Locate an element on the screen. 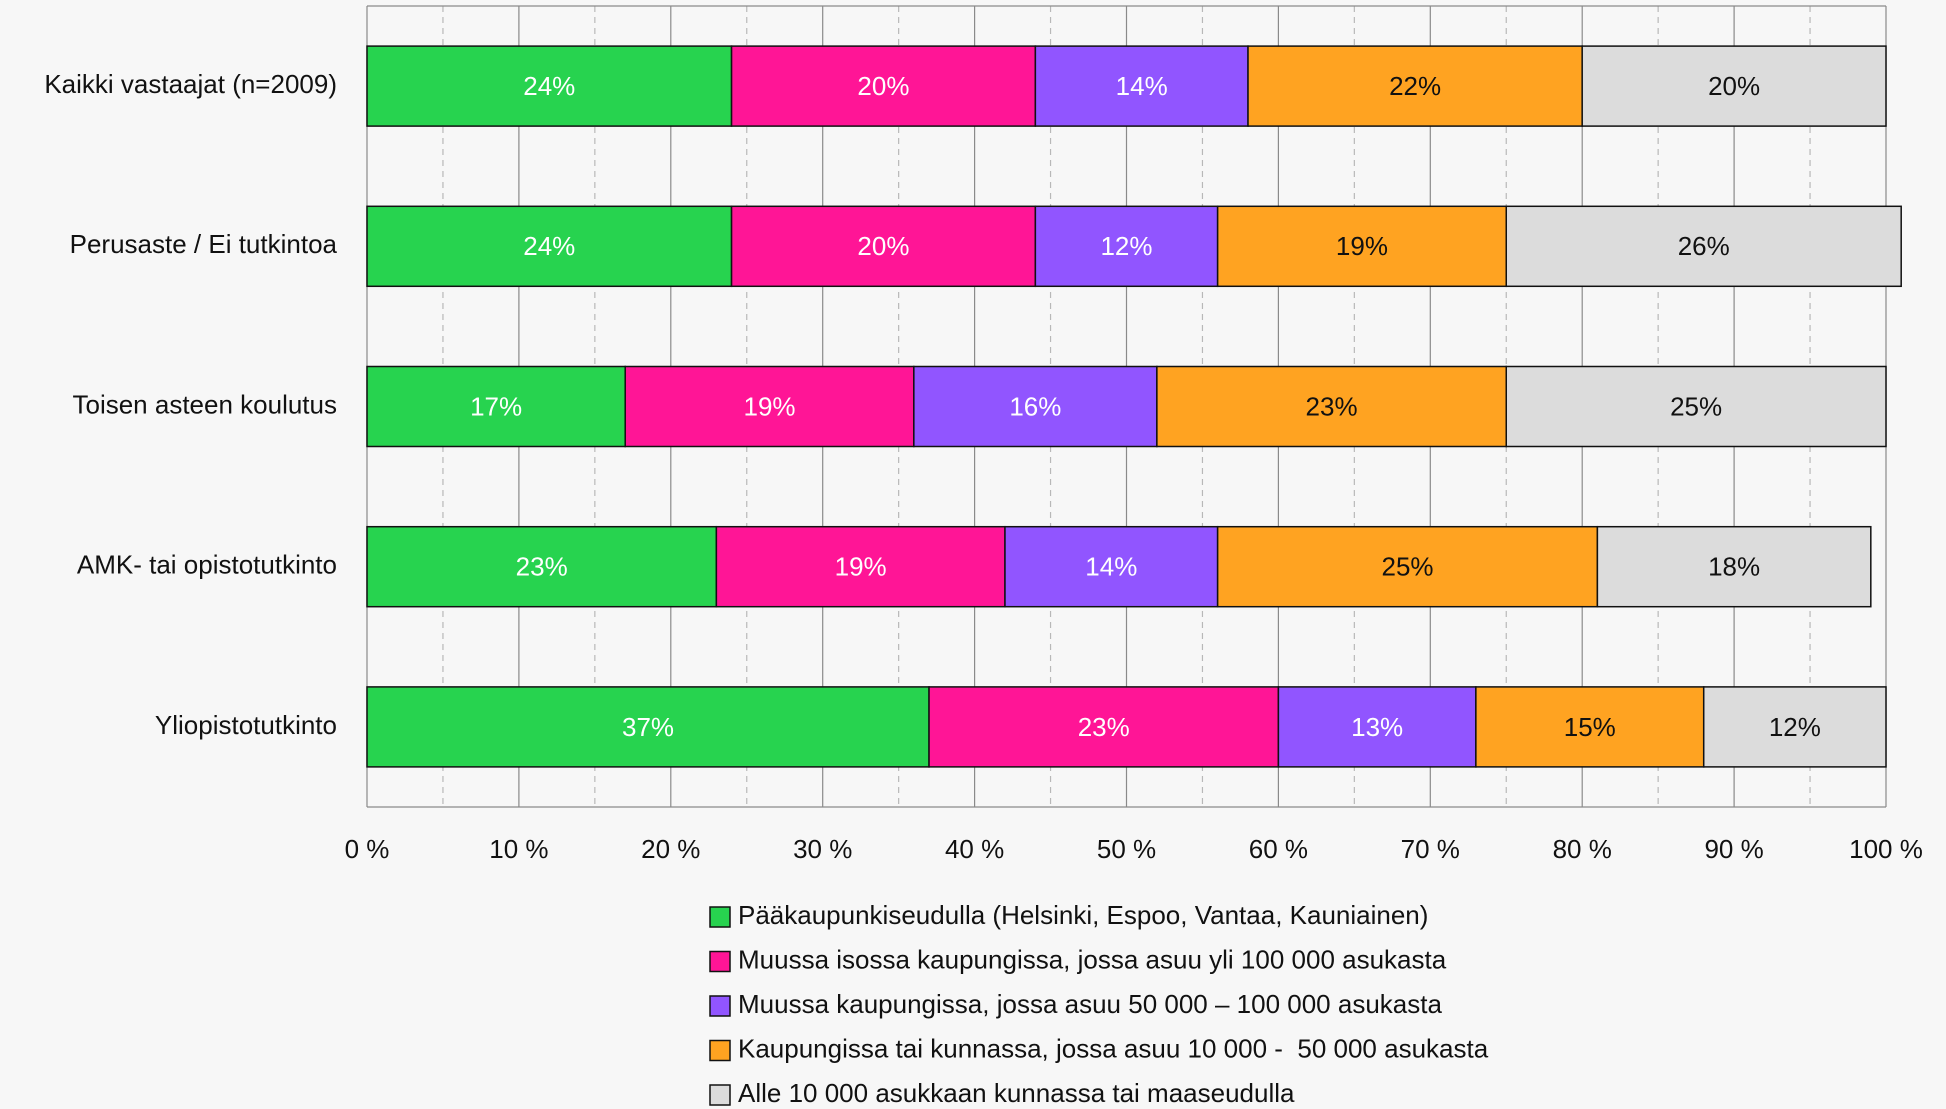 The image size is (1946, 1109). x-tick-label: 80 % is located at coordinates (1582, 849).